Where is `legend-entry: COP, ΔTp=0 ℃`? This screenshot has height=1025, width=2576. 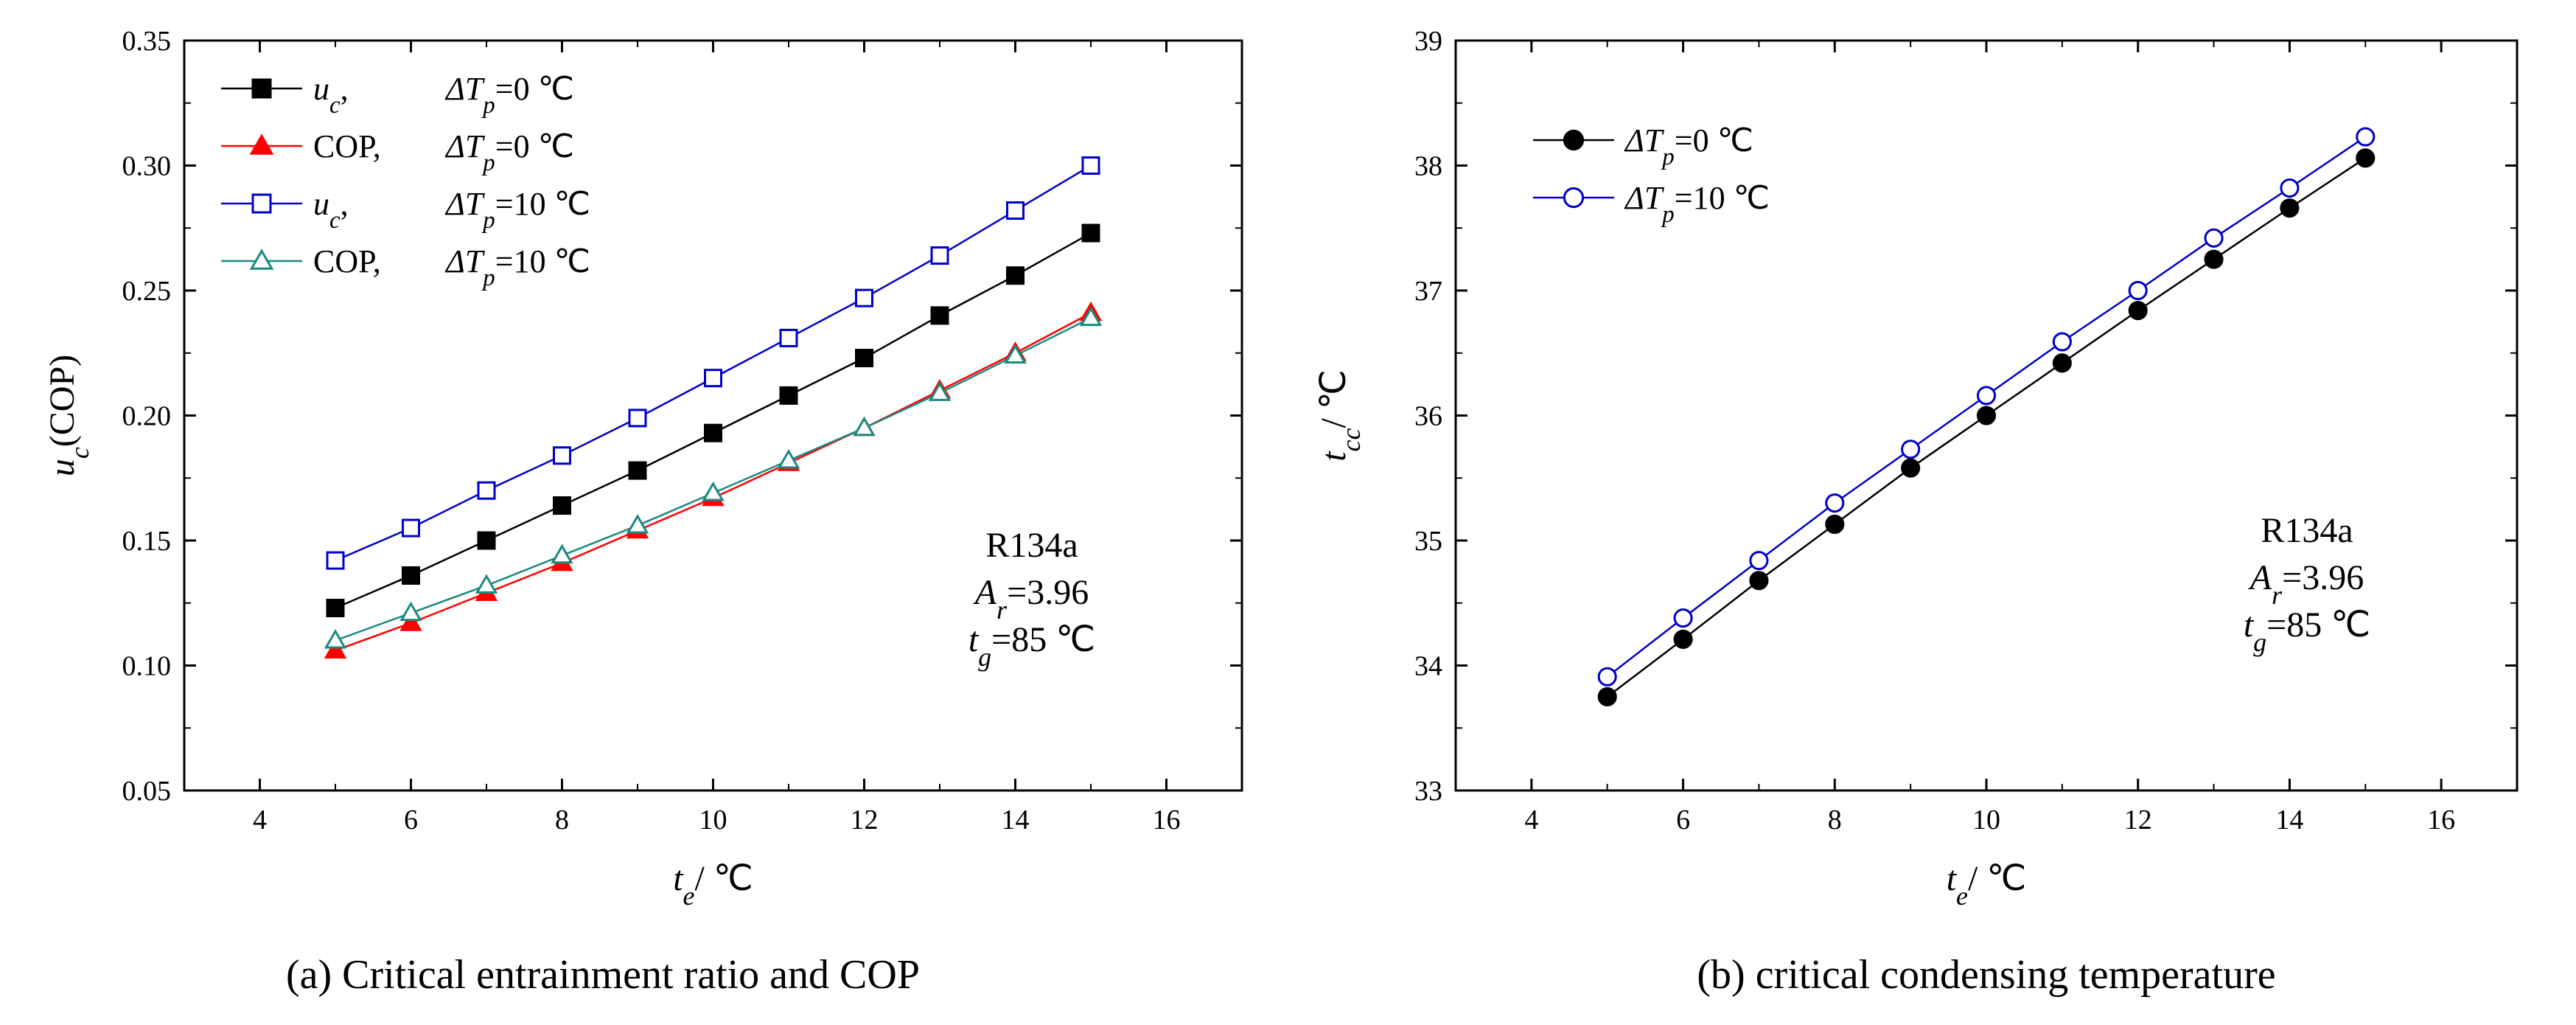 legend-entry: COP, ΔTp=0 ℃ is located at coordinates (397, 152).